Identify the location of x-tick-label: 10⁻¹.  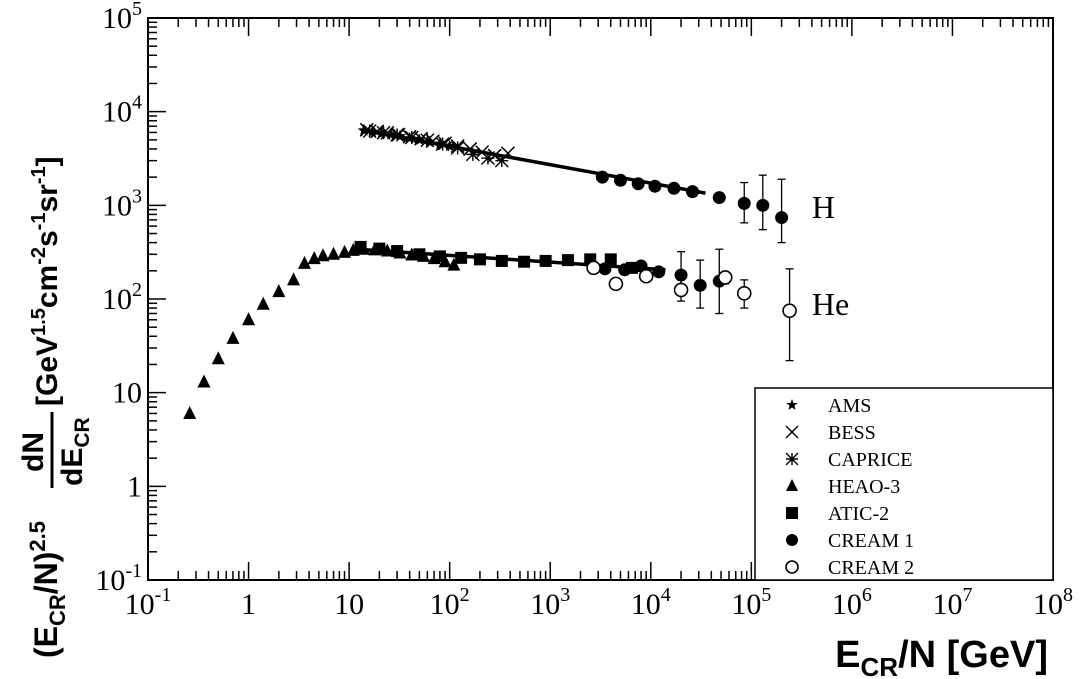
(148, 602).